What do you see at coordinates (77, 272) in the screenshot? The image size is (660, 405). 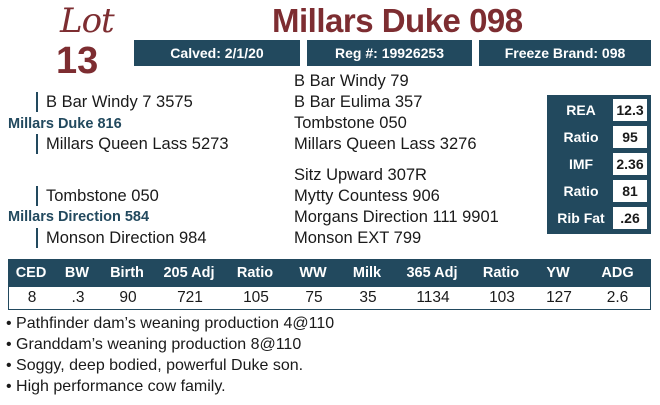 I see `header-cell: BW` at bounding box center [77, 272].